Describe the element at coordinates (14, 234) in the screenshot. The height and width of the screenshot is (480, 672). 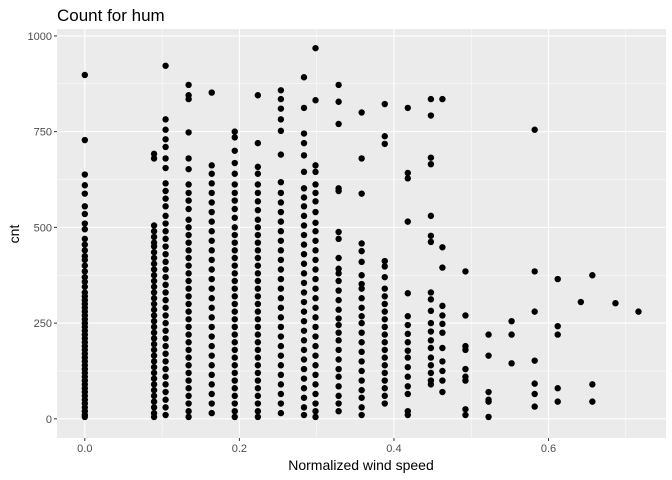
I see `y-axis-label: cnt` at that location.